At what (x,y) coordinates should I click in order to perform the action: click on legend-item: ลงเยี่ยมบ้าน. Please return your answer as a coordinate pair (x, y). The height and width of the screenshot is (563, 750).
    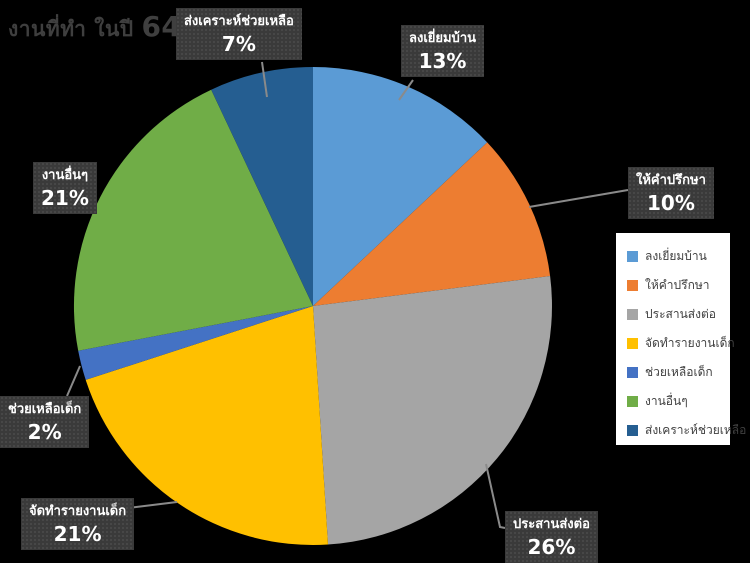
    Looking at the image, I should click on (676, 256).